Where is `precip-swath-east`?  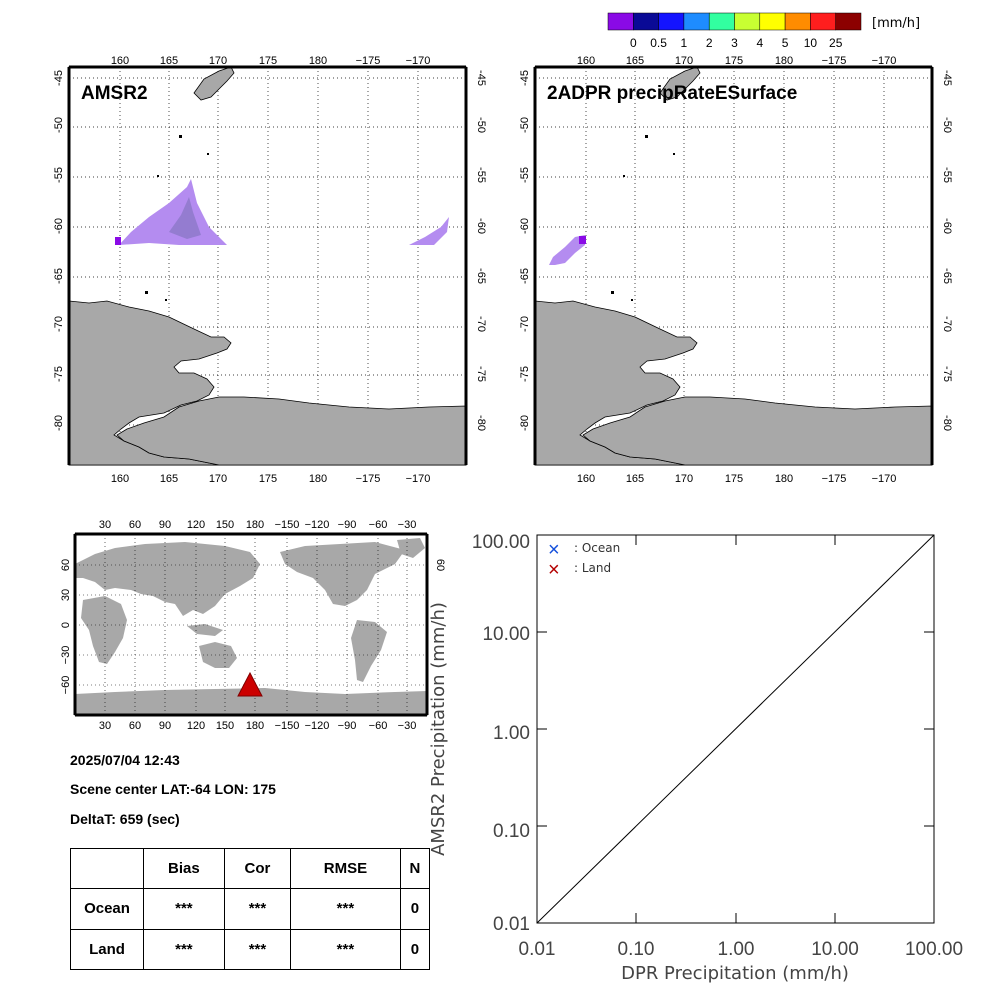 precip-swath-east is located at coordinates (429, 231).